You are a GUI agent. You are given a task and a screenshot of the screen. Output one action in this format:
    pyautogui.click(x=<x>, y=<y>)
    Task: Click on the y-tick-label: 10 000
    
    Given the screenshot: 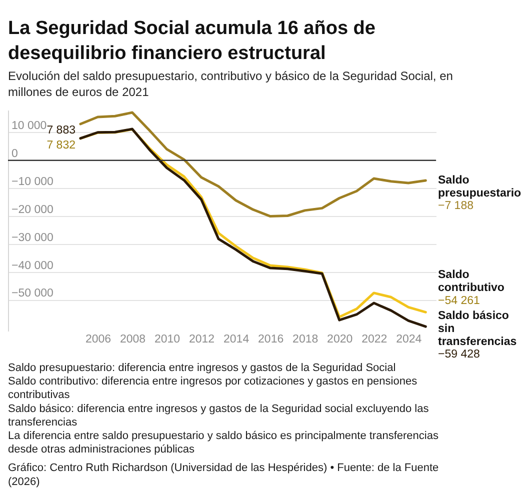 What is the action you would take?
    pyautogui.click(x=29, y=126)
    